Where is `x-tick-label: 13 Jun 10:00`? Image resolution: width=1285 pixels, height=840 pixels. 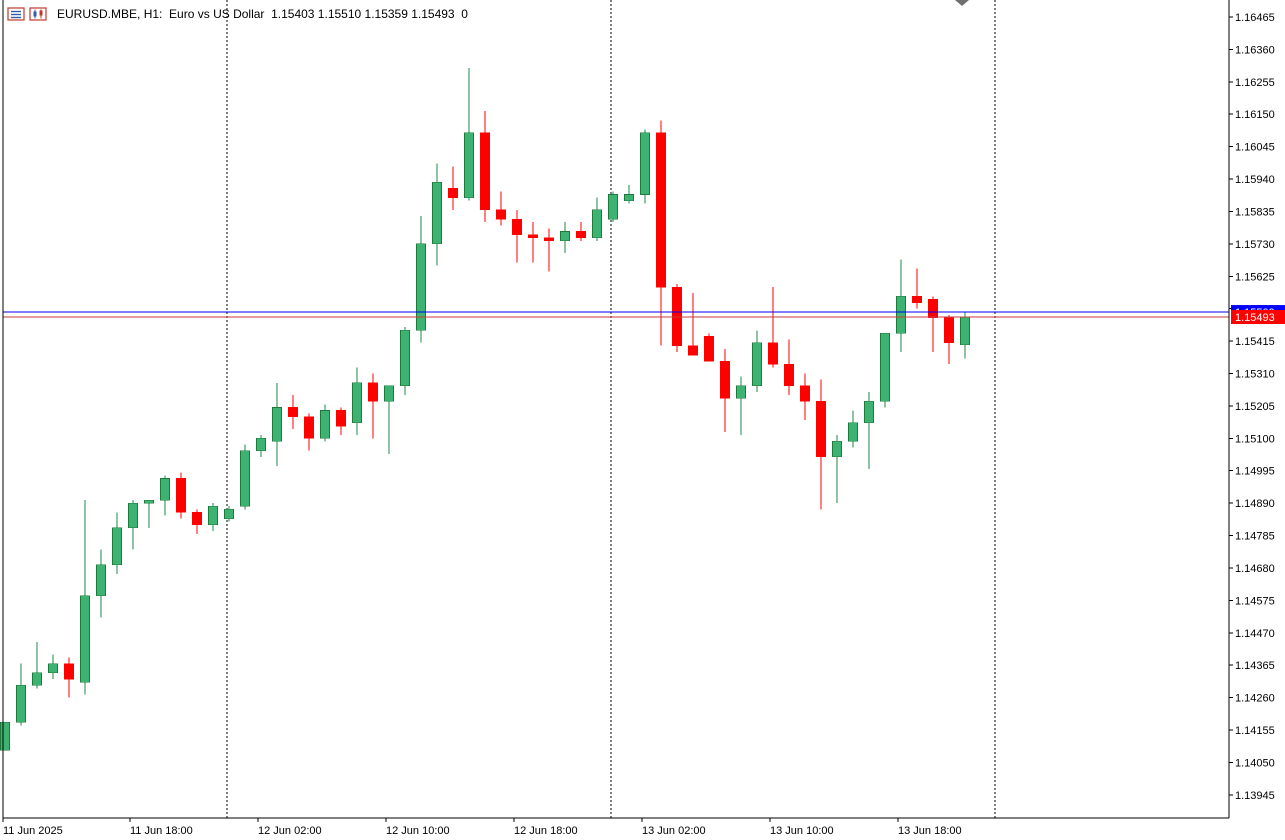
x-tick-label: 13 Jun 10:00 is located at coordinates (802, 831).